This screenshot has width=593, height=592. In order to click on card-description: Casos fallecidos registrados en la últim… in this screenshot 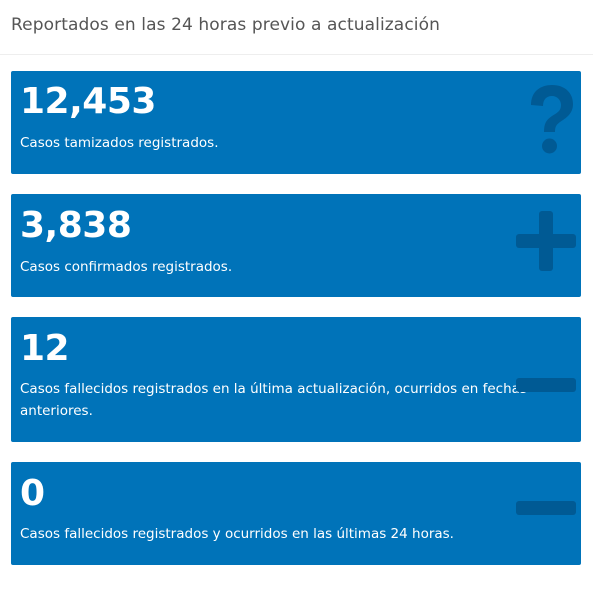, I will do `click(273, 400)`.